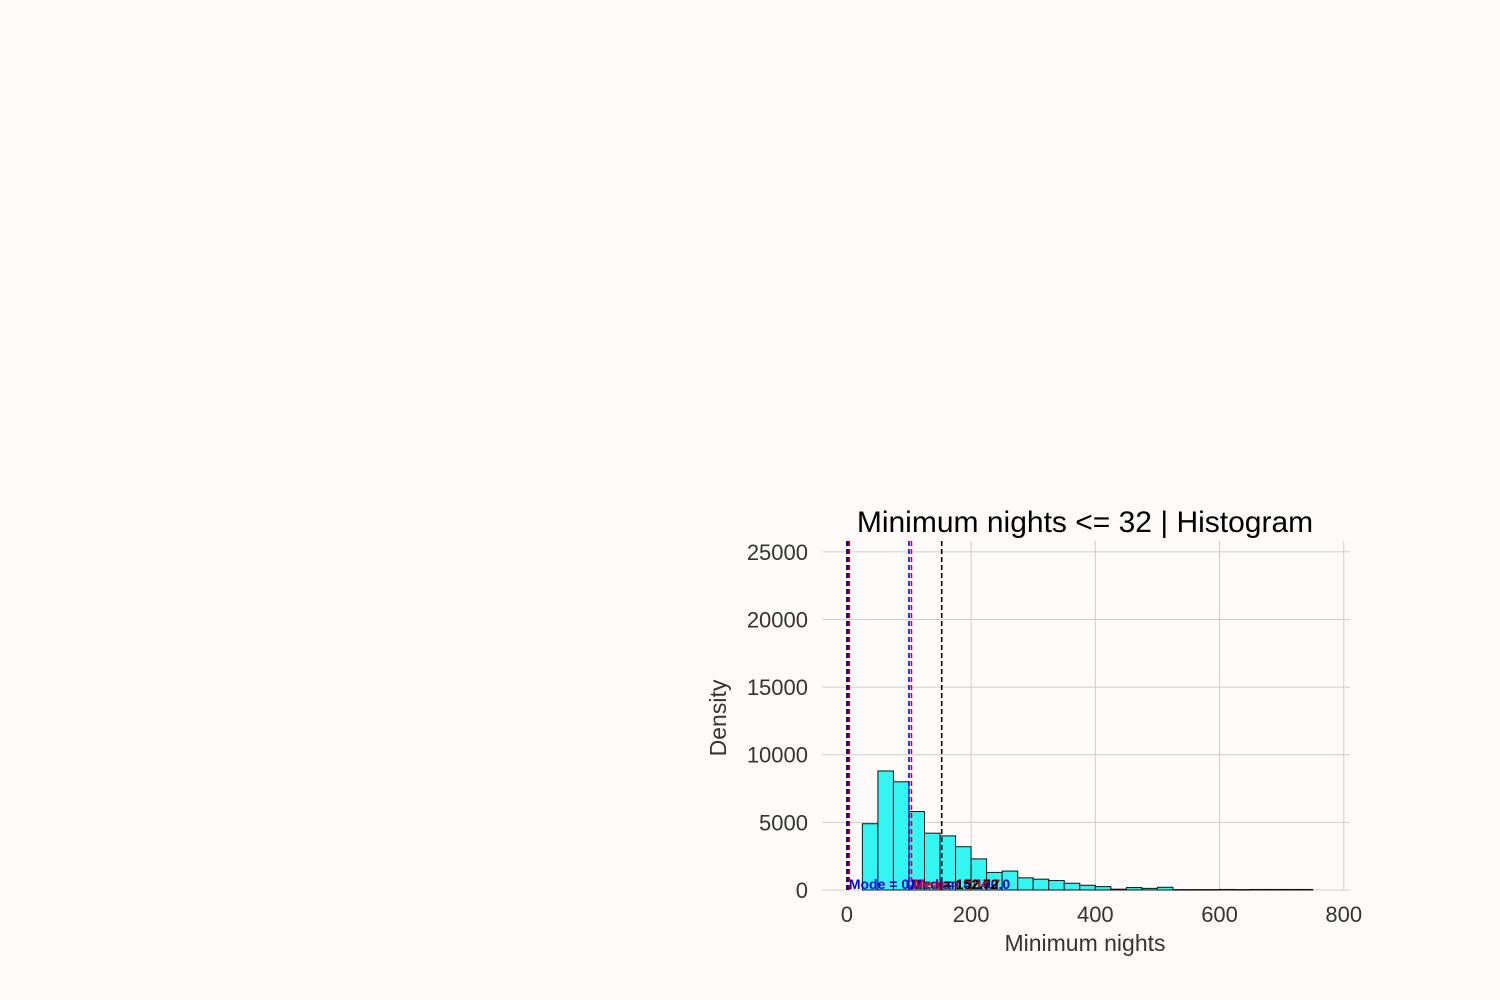 The width and height of the screenshot is (1500, 1000). Describe the element at coordinates (777, 755) in the screenshot. I see `y-tick-label: 10000` at that location.